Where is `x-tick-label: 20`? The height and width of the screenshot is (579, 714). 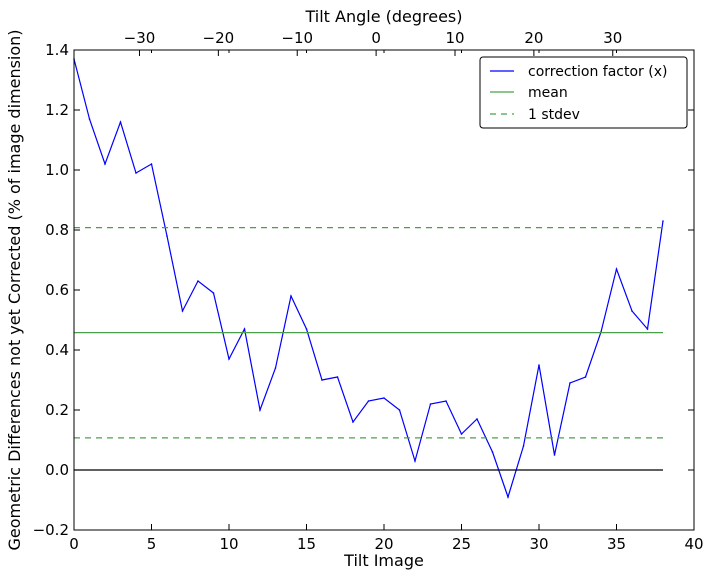
x-tick-label: 20 is located at coordinates (383, 544).